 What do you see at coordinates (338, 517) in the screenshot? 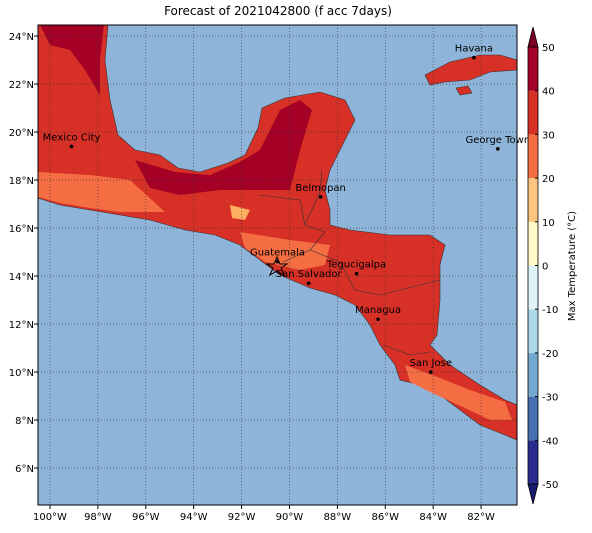
I see `lon-tick-label: 88°W` at bounding box center [338, 517].